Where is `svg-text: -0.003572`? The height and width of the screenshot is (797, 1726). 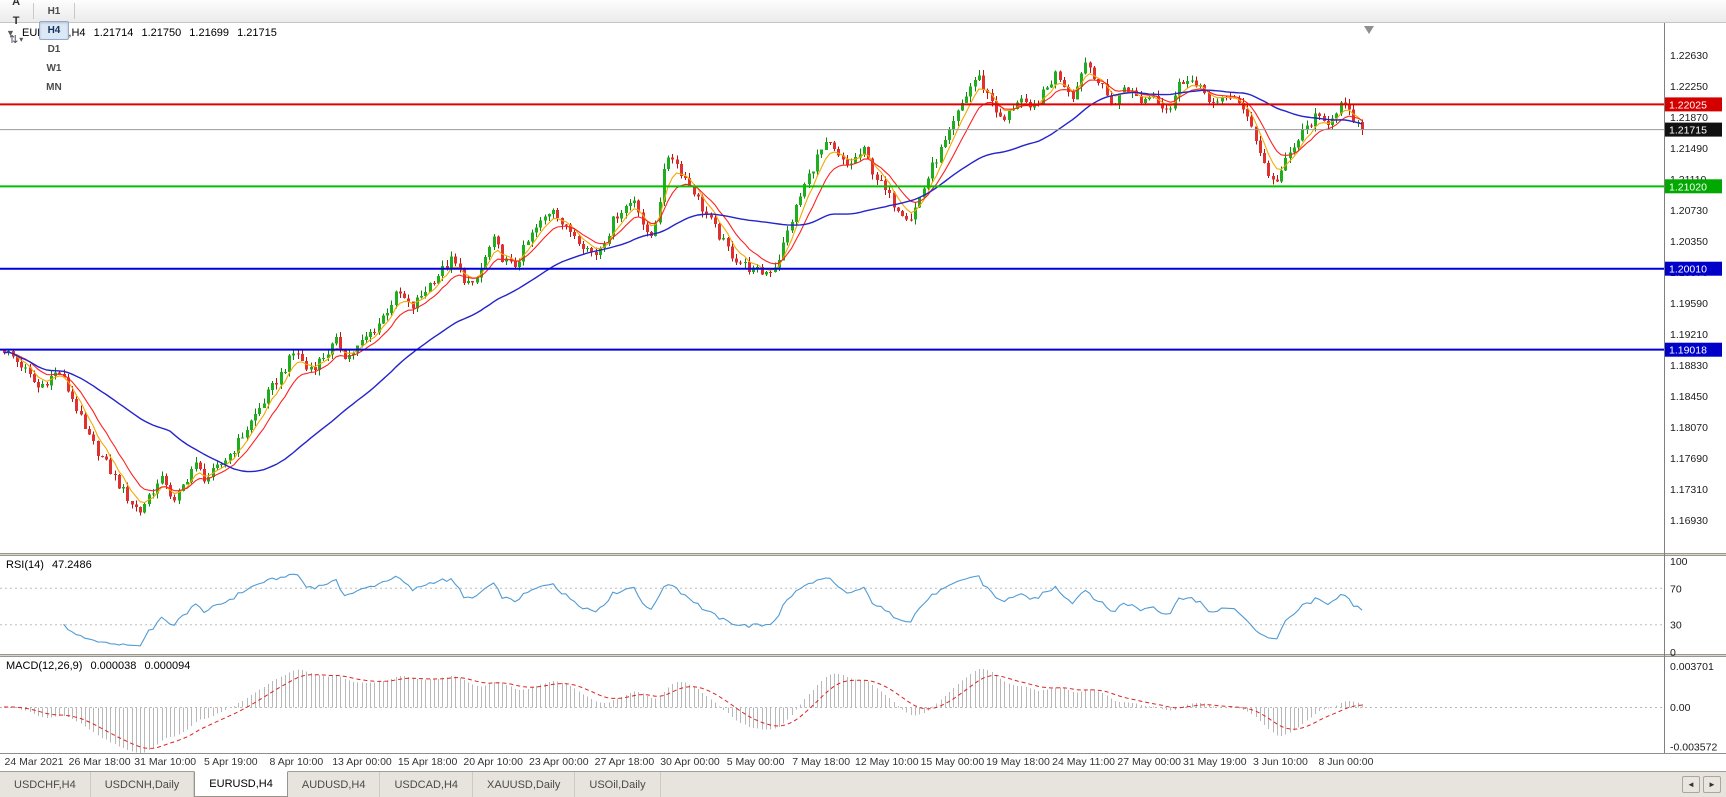 svg-text: -0.003572 is located at coordinates (1693, 747).